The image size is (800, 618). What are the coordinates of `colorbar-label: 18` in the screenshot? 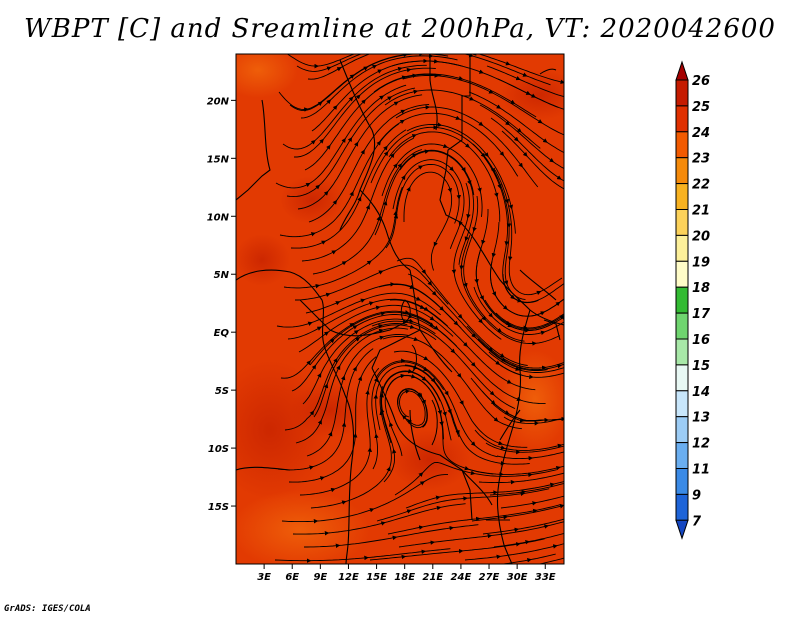 It's located at (701, 288).